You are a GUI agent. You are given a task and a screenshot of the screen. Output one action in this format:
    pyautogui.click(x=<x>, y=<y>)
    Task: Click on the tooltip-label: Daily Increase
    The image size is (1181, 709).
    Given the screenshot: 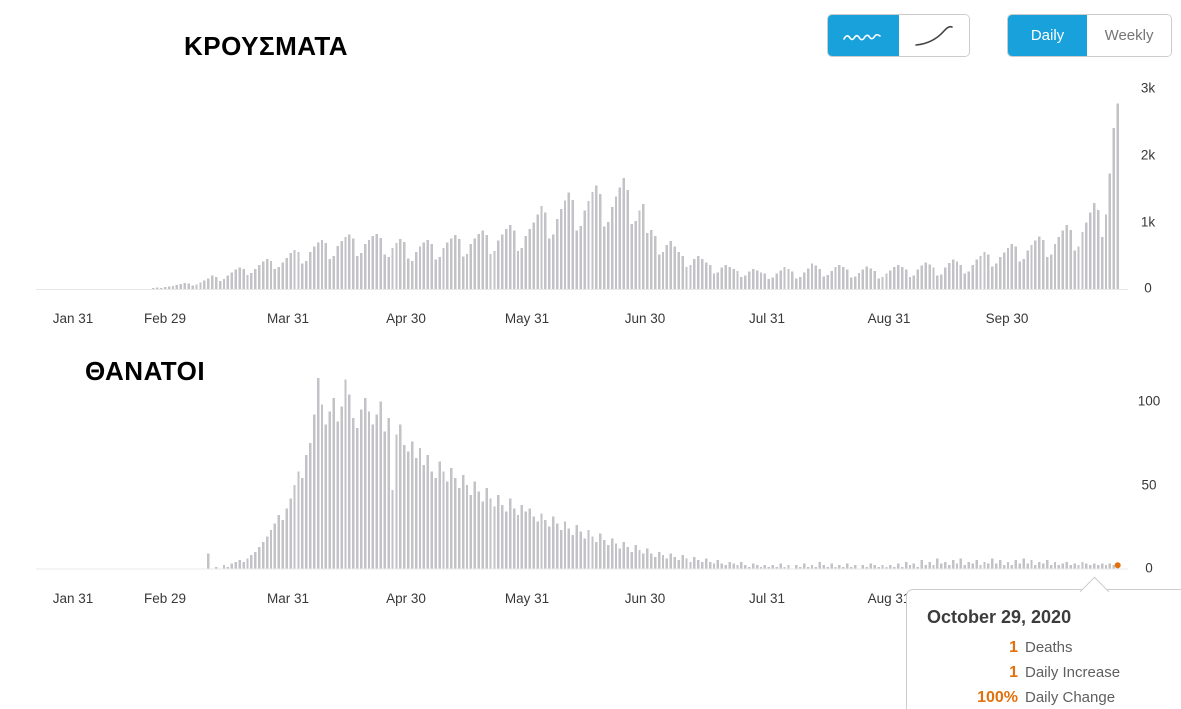 What is the action you would take?
    pyautogui.click(x=1073, y=672)
    